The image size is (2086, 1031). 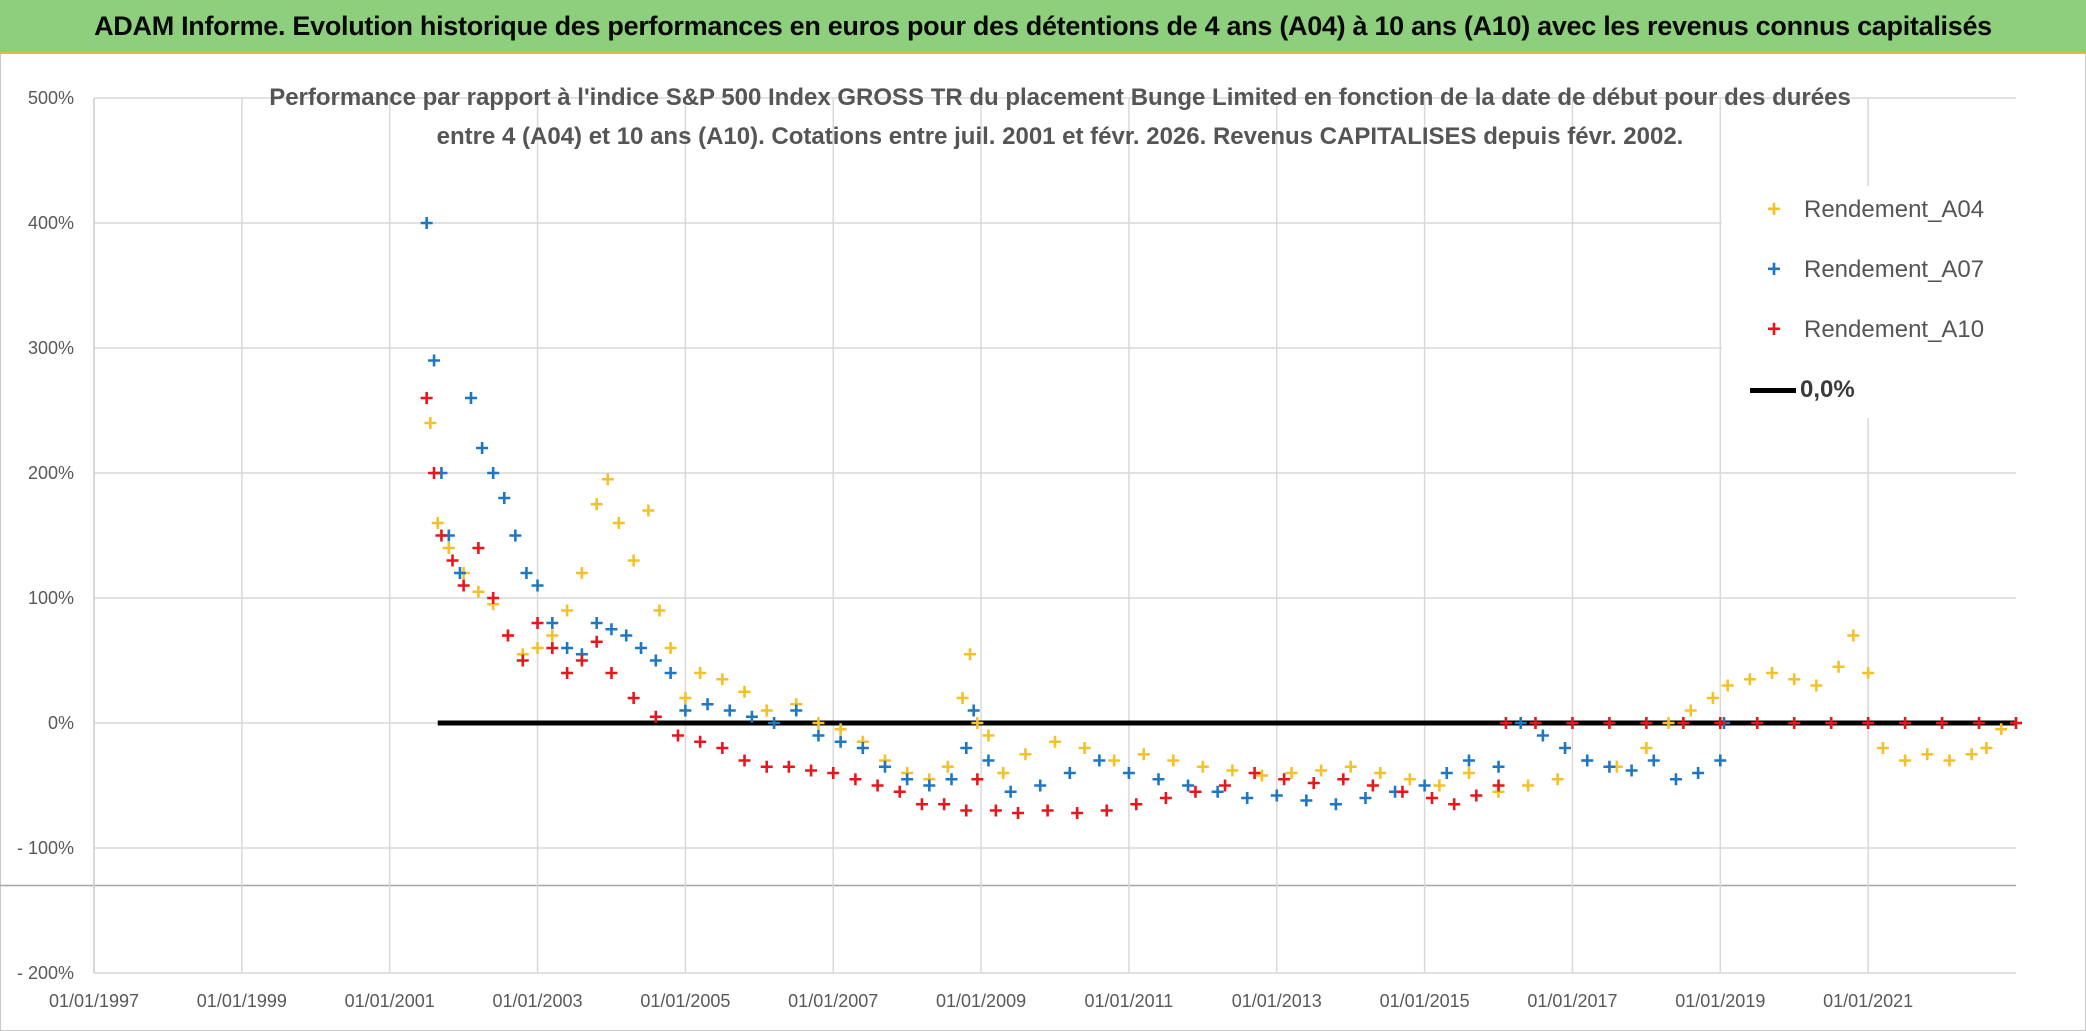 What do you see at coordinates (45, 973) in the screenshot?
I see `y-tick-label: - 200%` at bounding box center [45, 973].